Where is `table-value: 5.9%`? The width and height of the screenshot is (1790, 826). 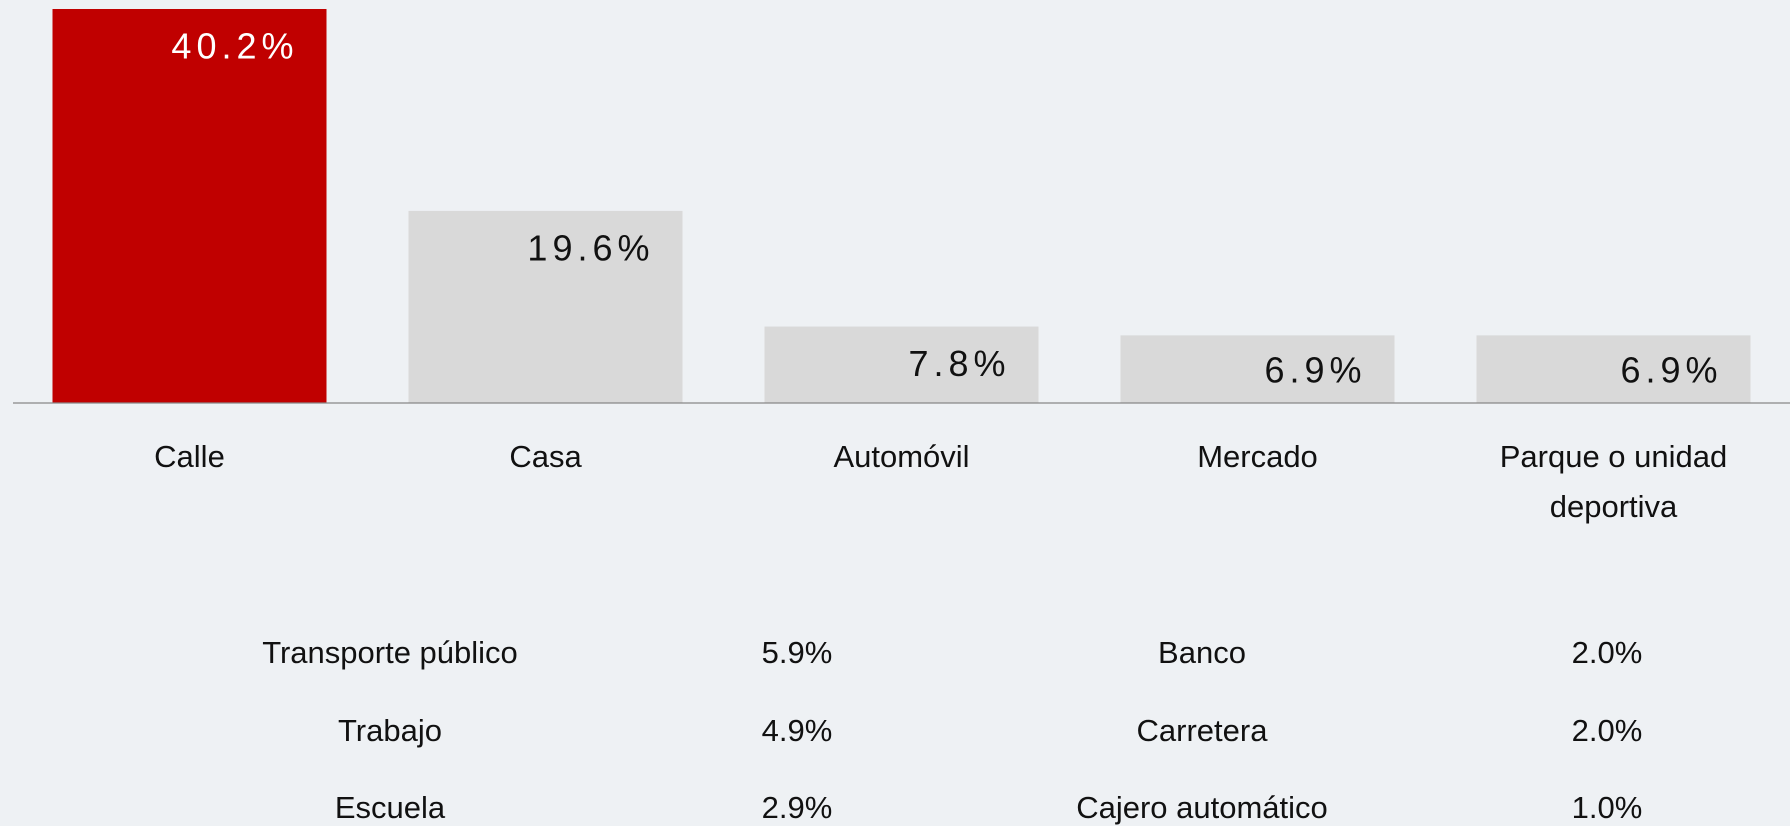 table-value: 5.9% is located at coordinates (797, 652).